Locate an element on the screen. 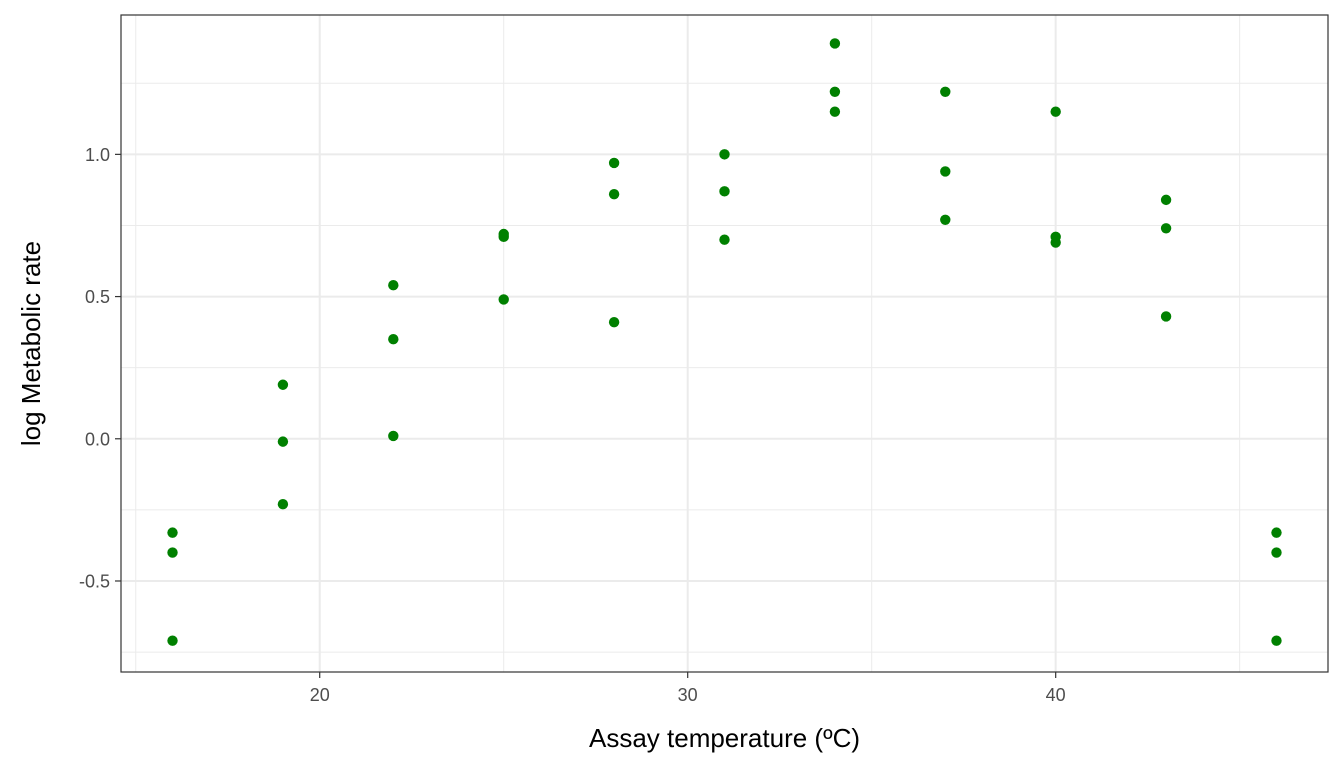  y-tick-label: 0.5 is located at coordinates (97, 297).